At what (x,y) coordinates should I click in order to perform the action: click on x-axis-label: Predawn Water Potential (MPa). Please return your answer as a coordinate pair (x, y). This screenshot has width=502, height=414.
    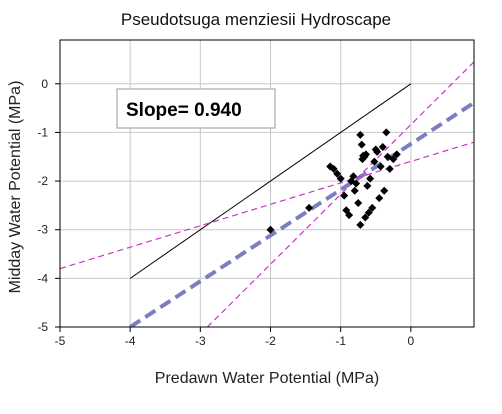
    Looking at the image, I should click on (267, 378).